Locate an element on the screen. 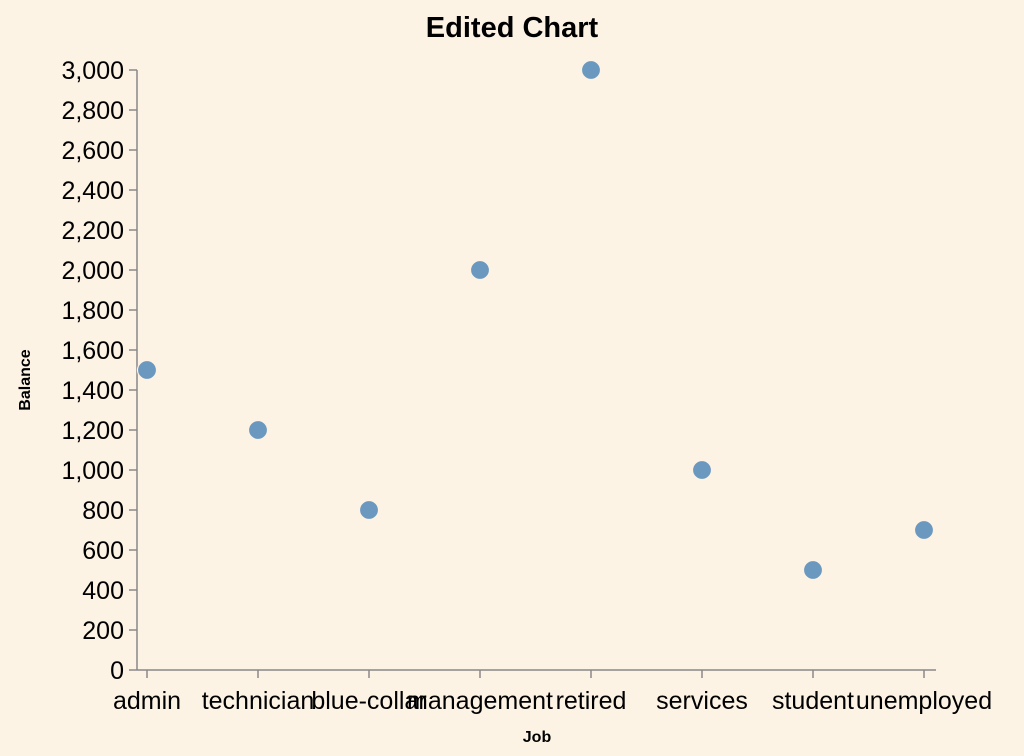 Image resolution: width=1024 pixels, height=756 pixels. y-tick-label: 0 is located at coordinates (117, 671).